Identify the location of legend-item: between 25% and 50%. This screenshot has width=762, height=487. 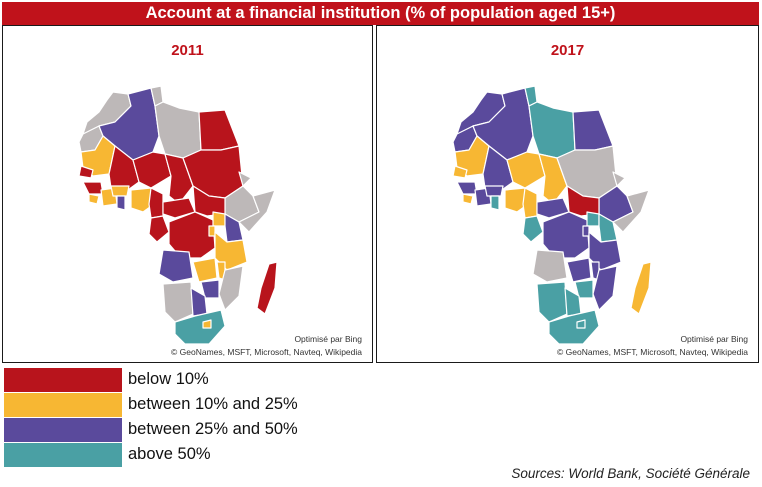
(184, 430).